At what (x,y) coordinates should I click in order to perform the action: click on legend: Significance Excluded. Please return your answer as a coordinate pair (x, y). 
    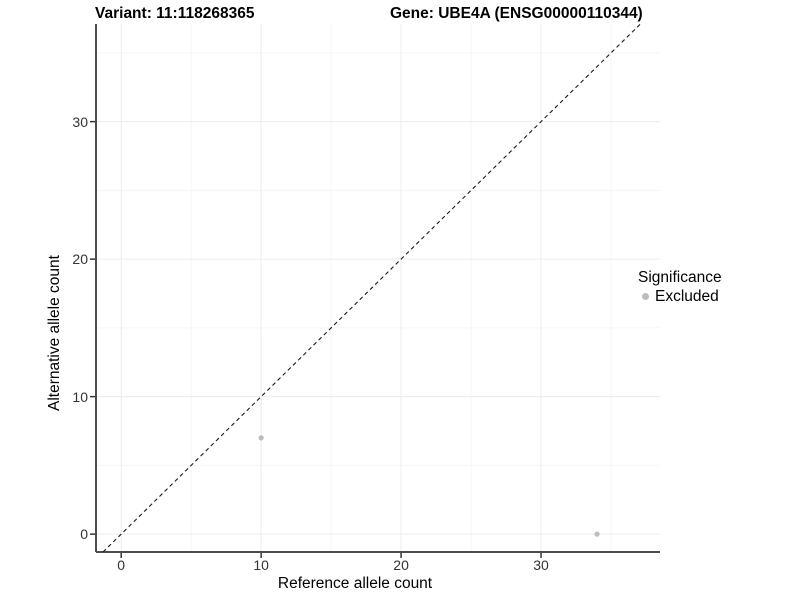
    Looking at the image, I should click on (680, 287).